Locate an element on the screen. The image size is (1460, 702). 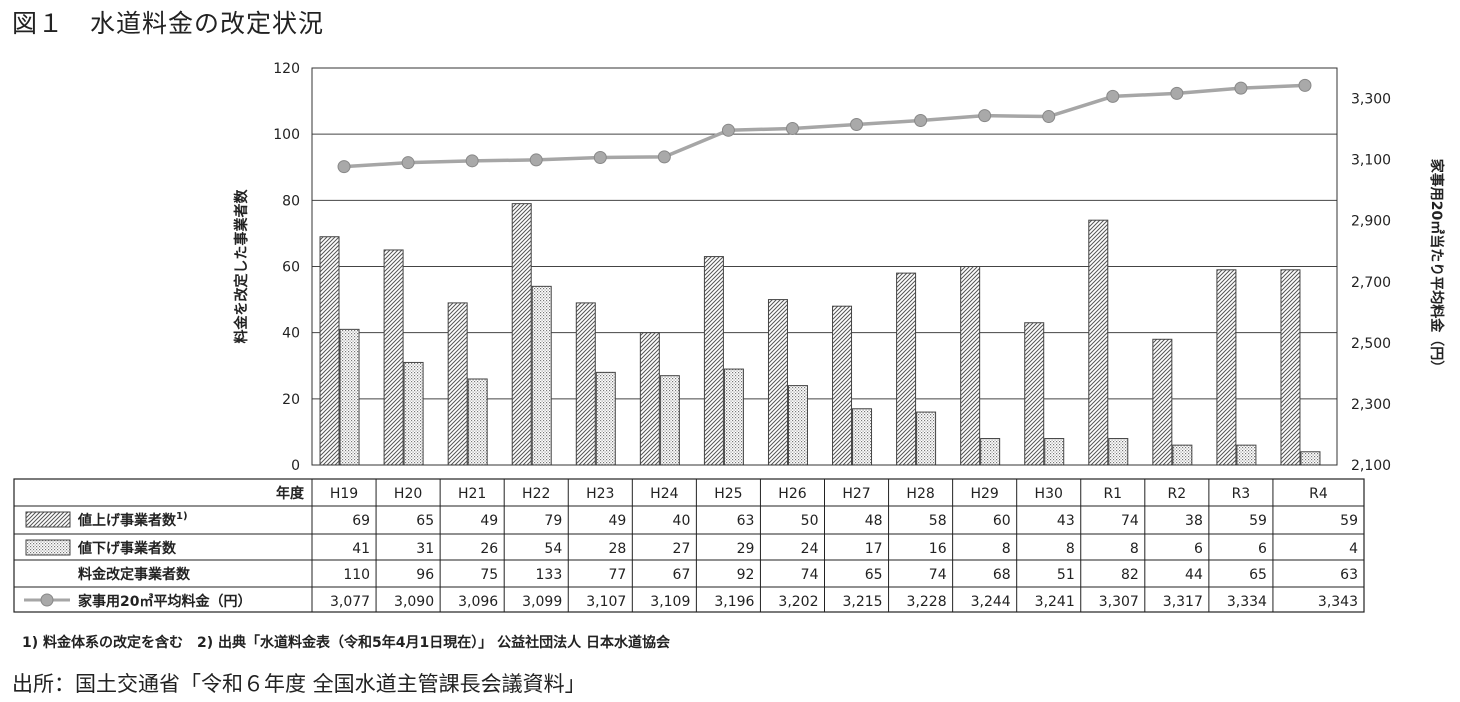
y-axis-title: 料金を改定した事業者数 is located at coordinates (241, 266).